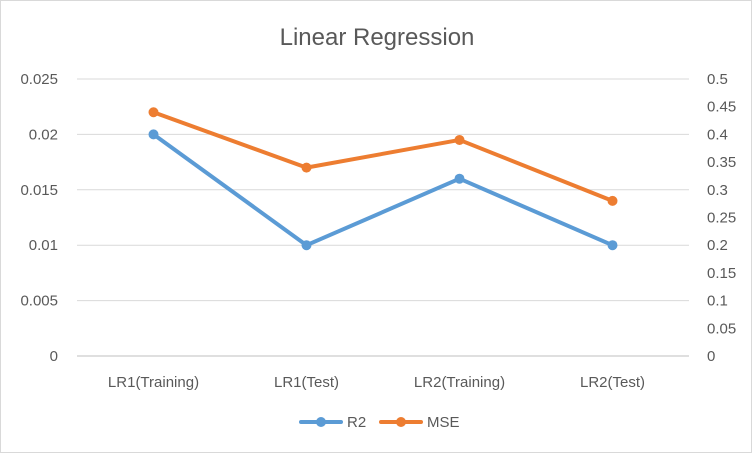 Image resolution: width=752 pixels, height=453 pixels. I want to click on x-tick-label: LR2(Test), so click(612, 382).